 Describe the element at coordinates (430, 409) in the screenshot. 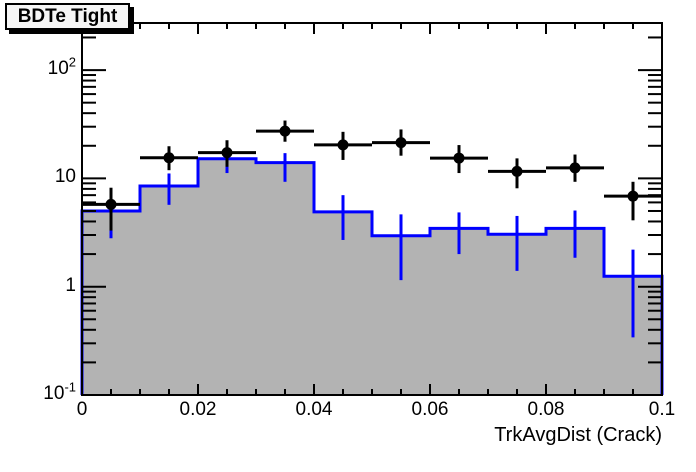

I see `x-tick-label: 0.06` at that location.